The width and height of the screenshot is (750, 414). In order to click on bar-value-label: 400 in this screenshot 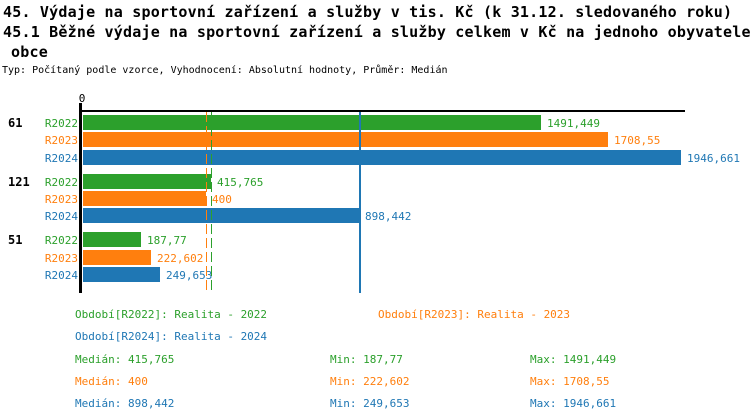, I will do `click(222, 199)`.